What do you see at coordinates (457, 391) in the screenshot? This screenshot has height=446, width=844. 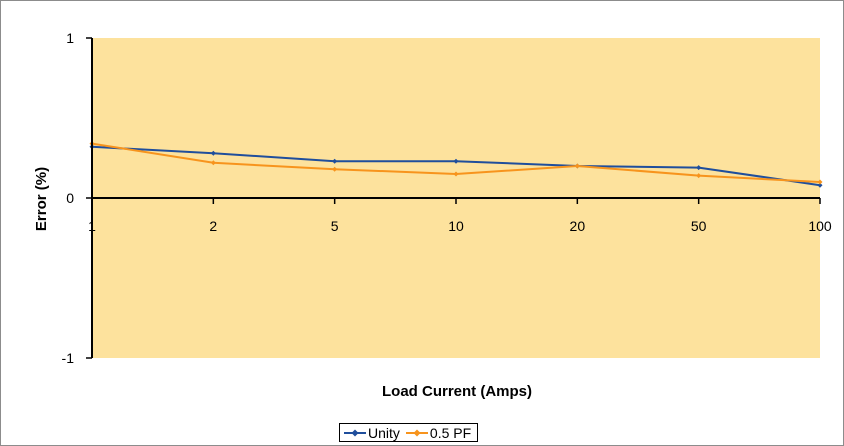 I see `x-axis-title: Load Current (Amps)` at bounding box center [457, 391].